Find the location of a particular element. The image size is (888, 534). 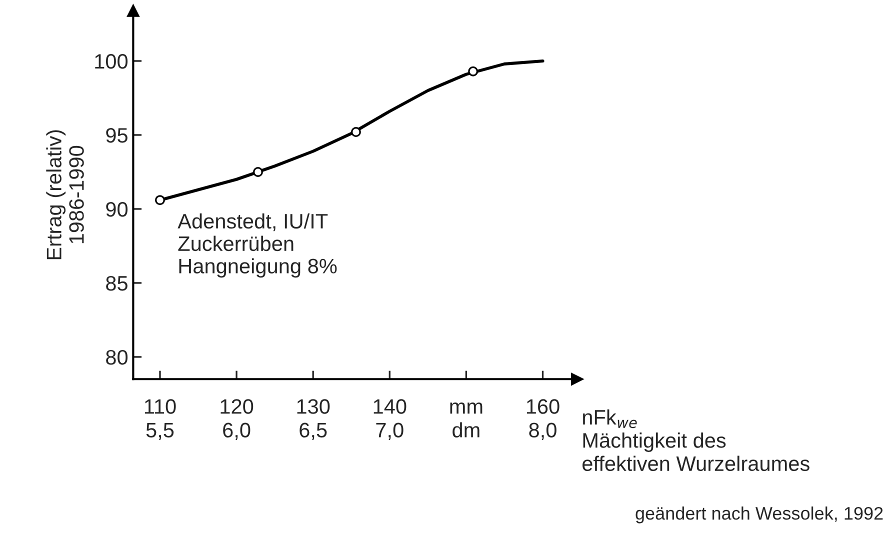

x-tick-label: mm is located at coordinates (466, 408).